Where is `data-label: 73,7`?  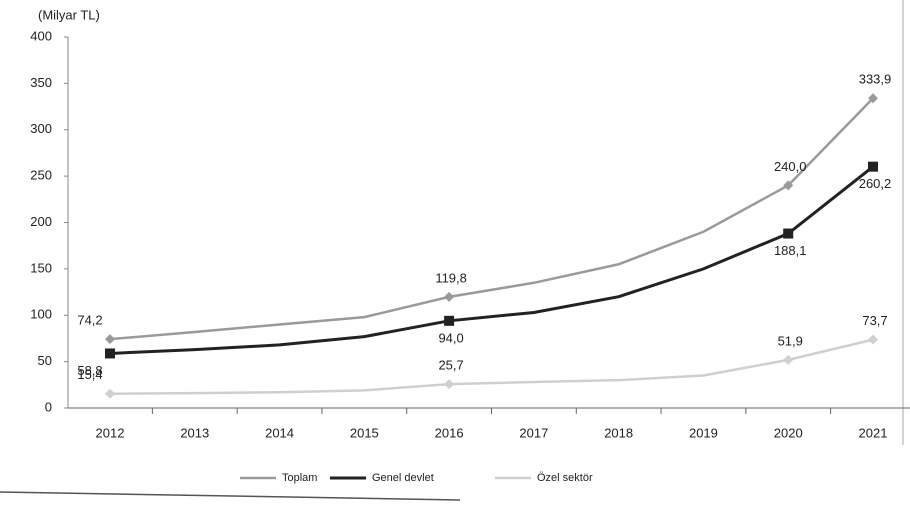
data-label: 73,7 is located at coordinates (874, 320).